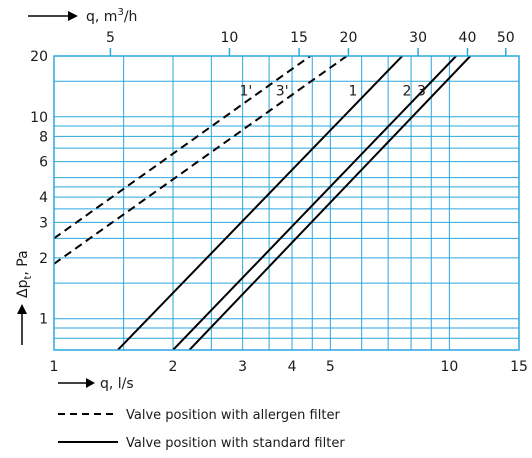 The width and height of the screenshot is (532, 458). What do you see at coordinates (43, 320) in the screenshot?
I see `y-tick-label: 1` at bounding box center [43, 320].